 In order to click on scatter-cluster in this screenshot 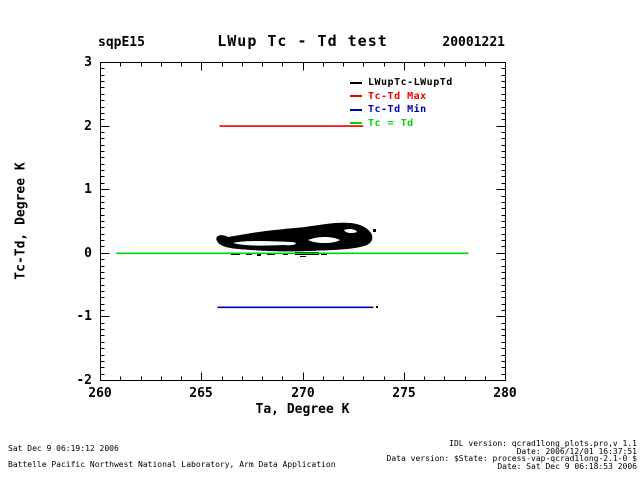, I will do `click(297, 265)`.